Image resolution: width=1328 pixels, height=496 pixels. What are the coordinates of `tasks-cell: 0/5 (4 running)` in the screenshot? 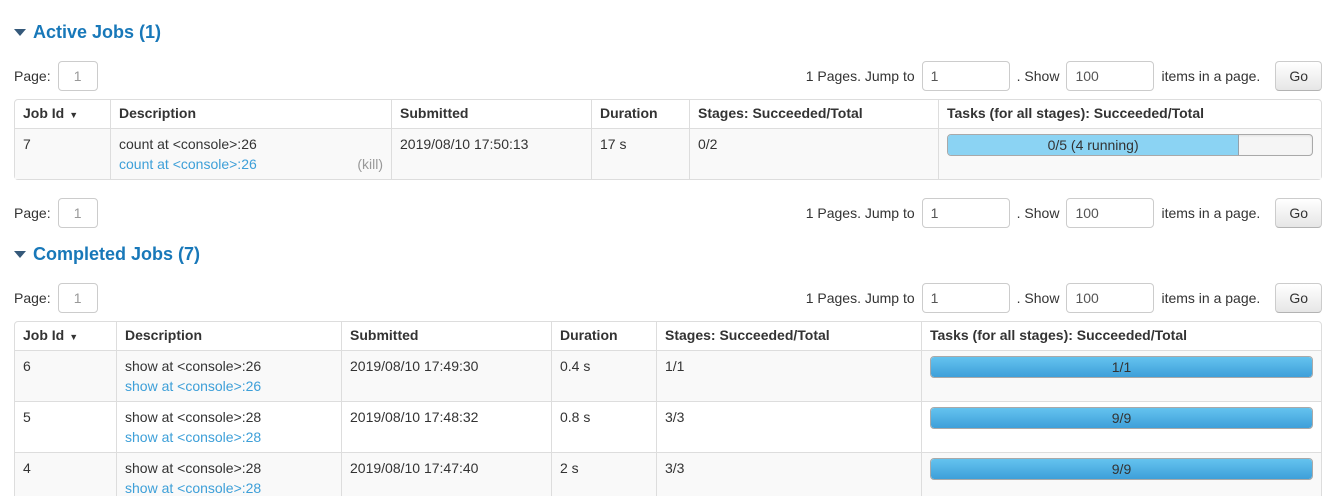 It's located at (1129, 153).